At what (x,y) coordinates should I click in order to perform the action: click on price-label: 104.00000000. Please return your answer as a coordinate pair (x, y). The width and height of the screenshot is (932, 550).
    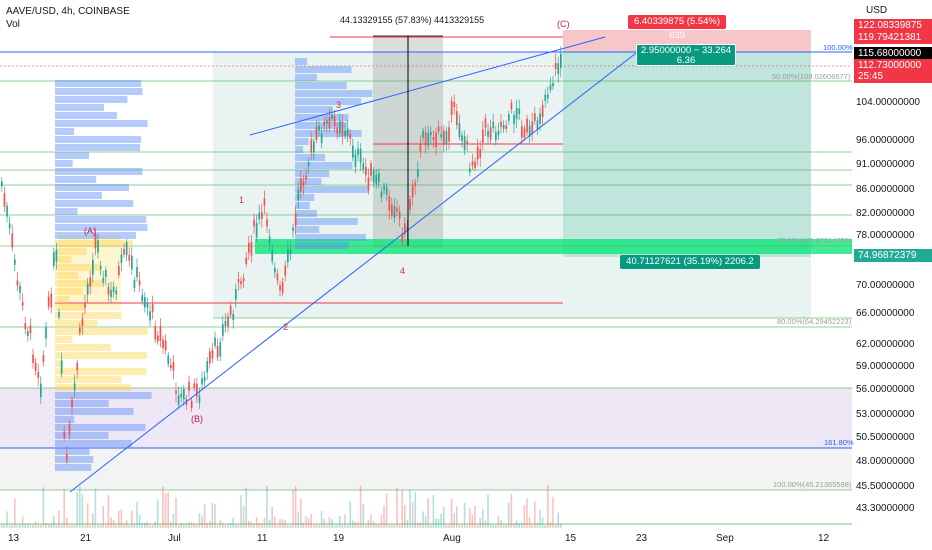
    Looking at the image, I should click on (888, 102).